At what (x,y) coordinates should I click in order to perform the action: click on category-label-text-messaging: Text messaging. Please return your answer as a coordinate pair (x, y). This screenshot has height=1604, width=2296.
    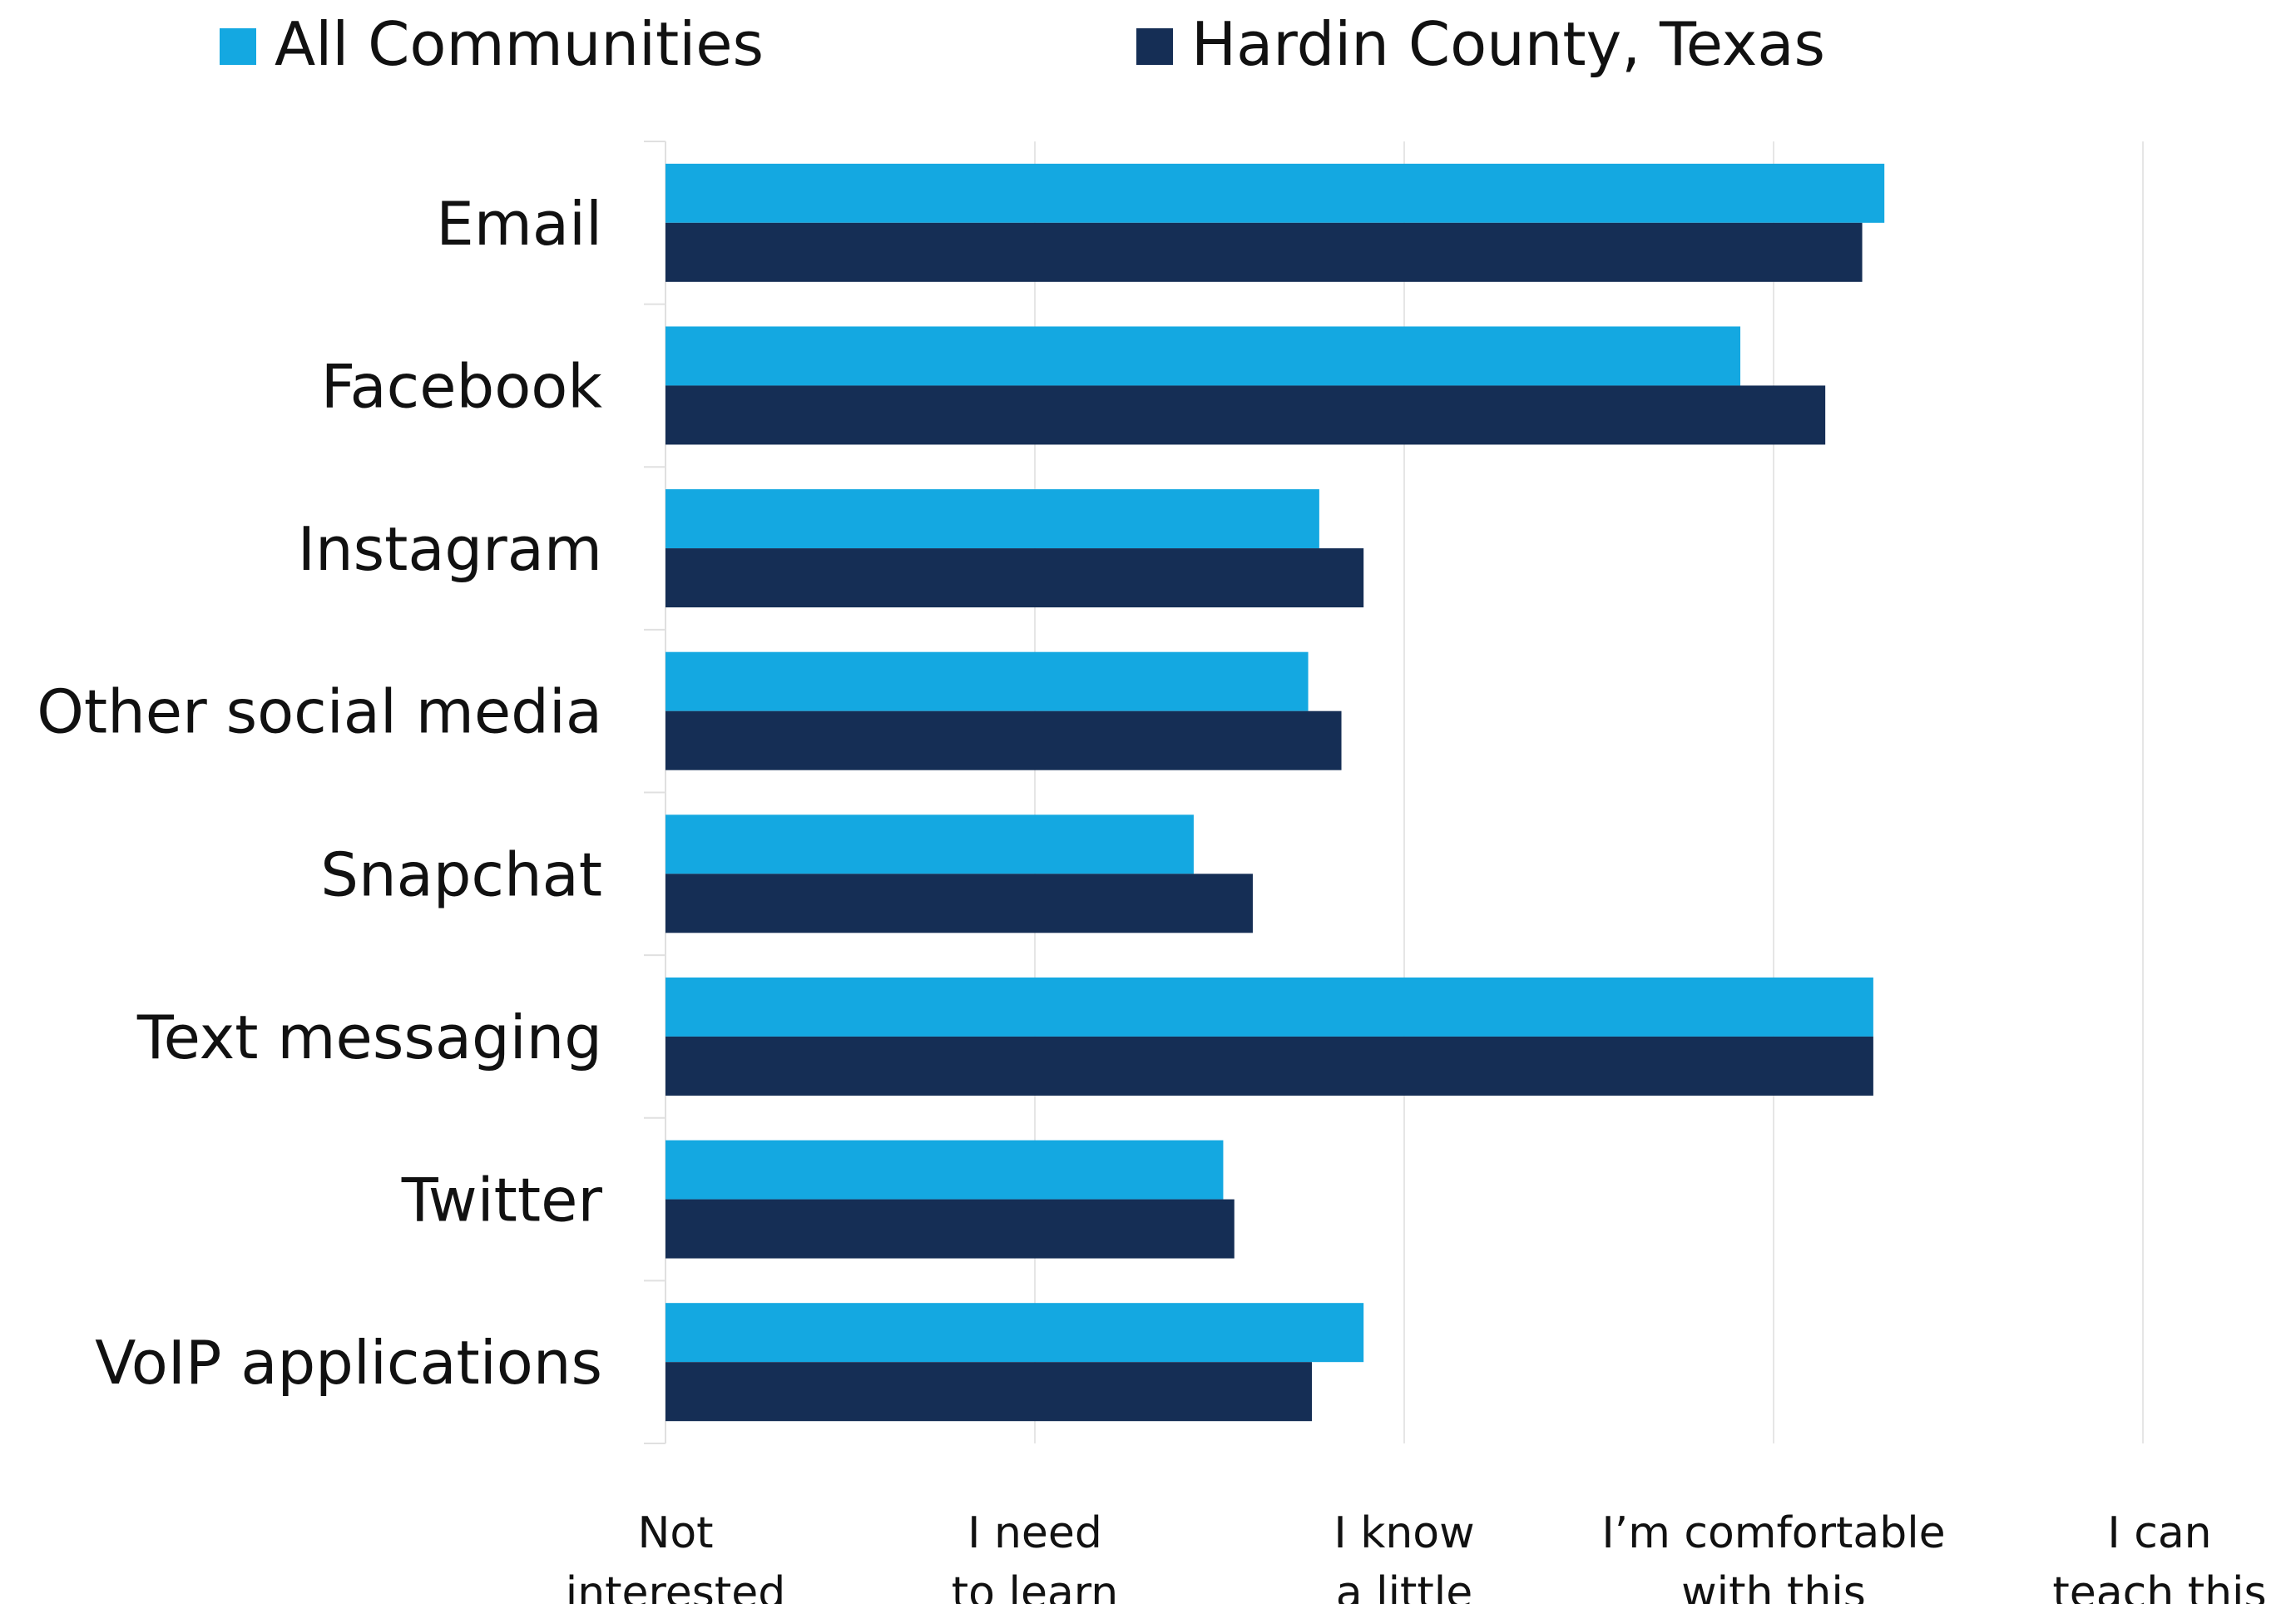
    Looking at the image, I should click on (369, 1037).